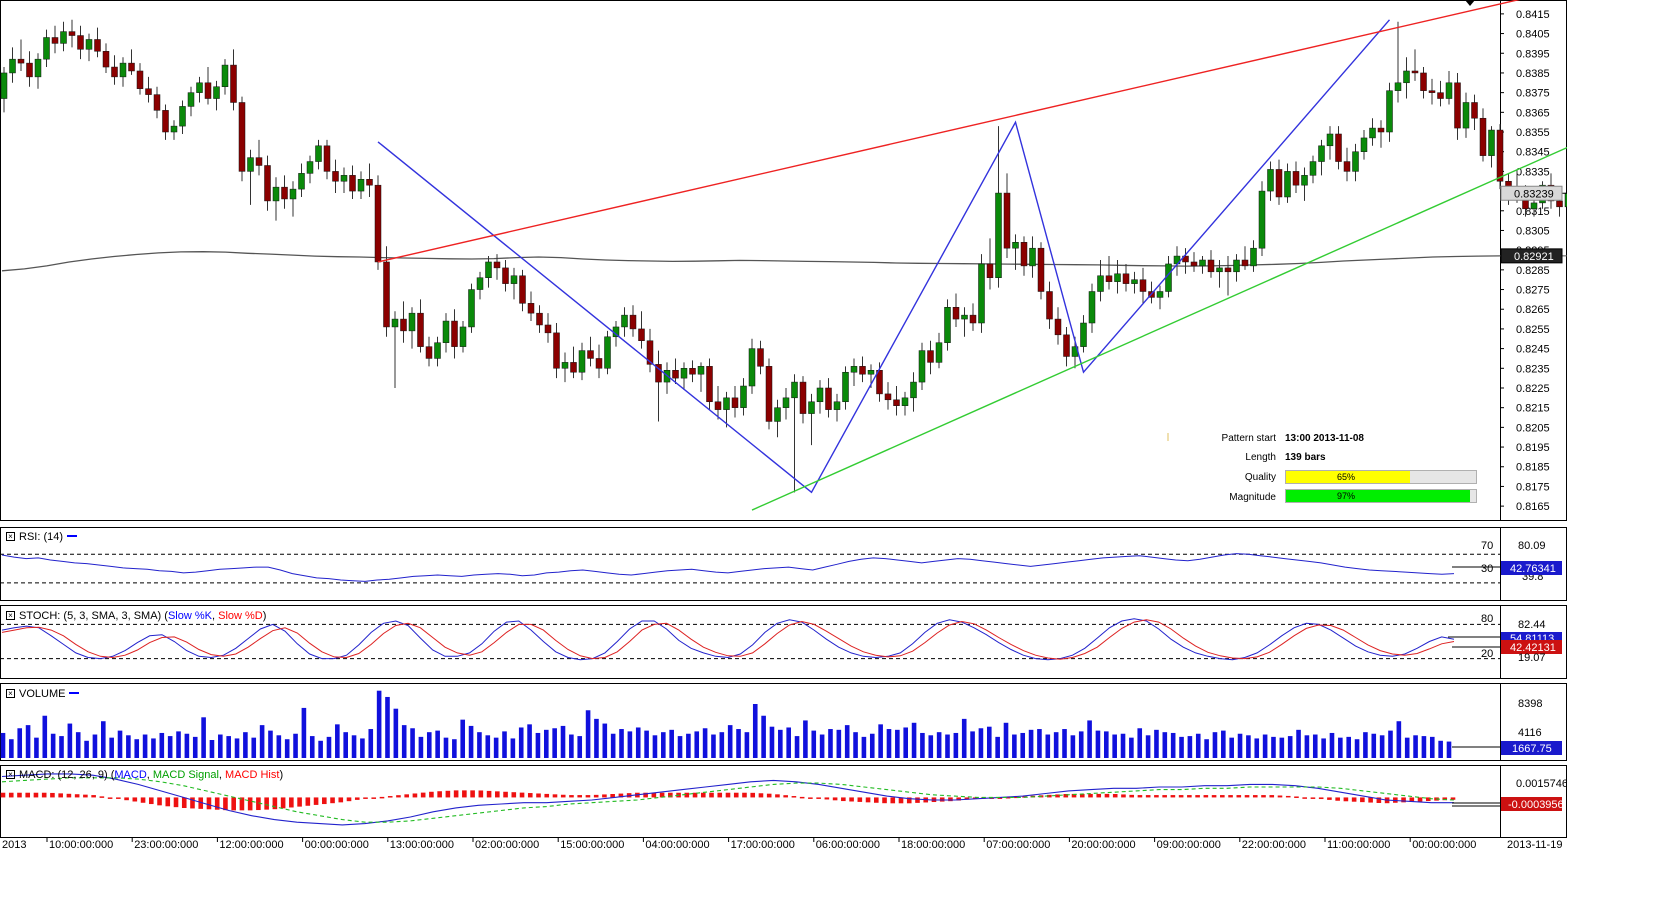 The width and height of the screenshot is (1655, 897). What do you see at coordinates (1533, 468) in the screenshot?
I see `price-tick-label: 0.8185` at bounding box center [1533, 468].